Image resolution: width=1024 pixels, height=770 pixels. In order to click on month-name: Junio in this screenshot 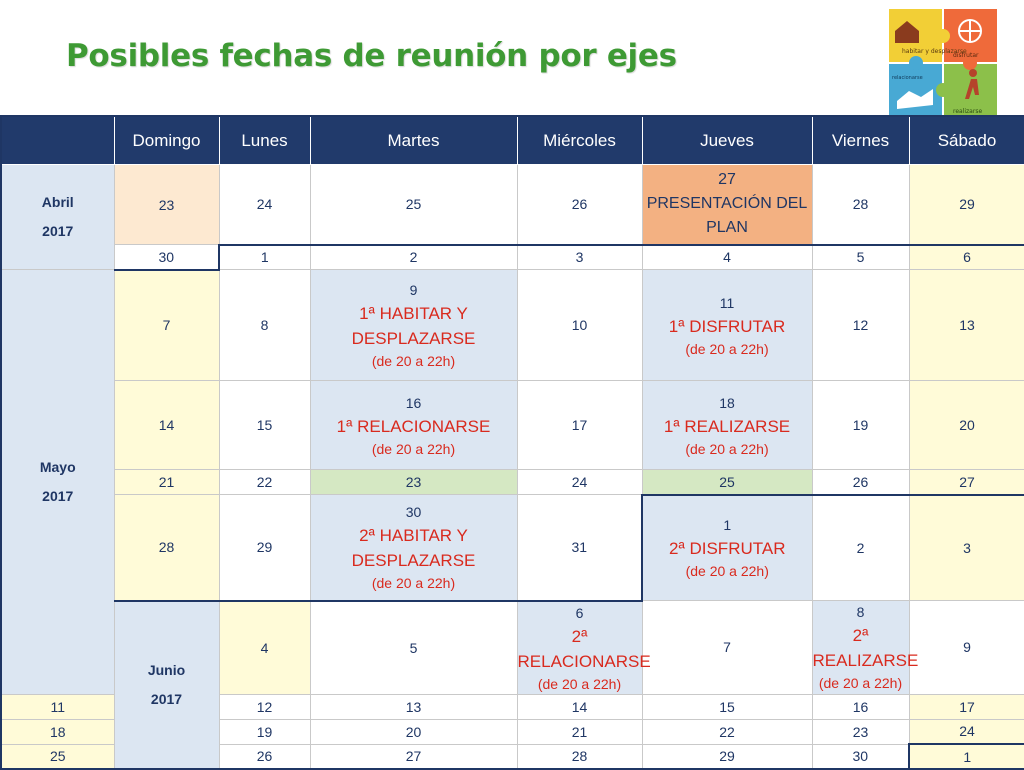, I will do `click(166, 669)`.